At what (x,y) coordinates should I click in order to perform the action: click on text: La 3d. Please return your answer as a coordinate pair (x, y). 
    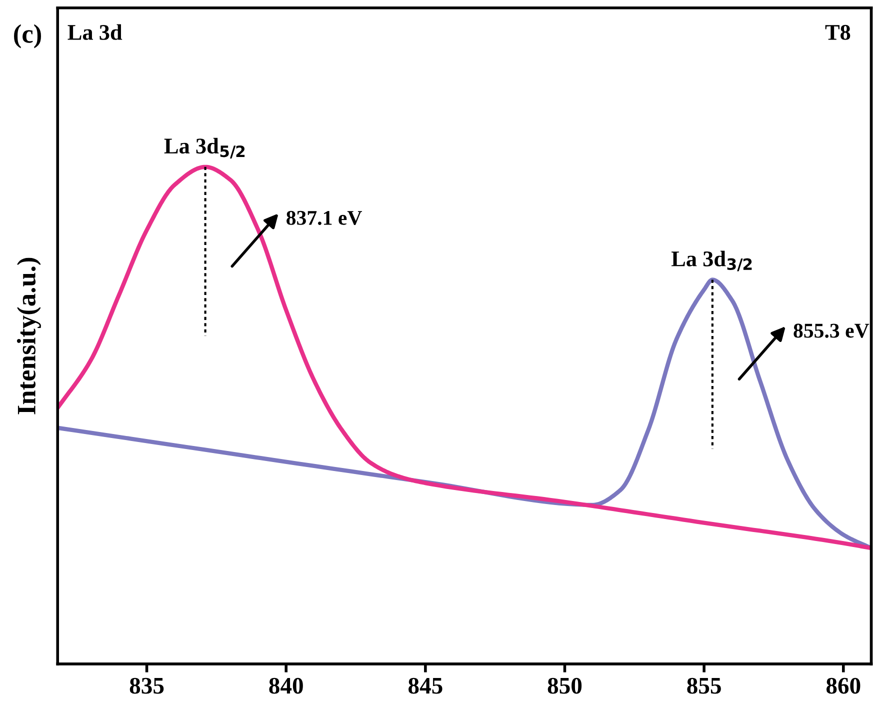
    Looking at the image, I should click on (95, 32).